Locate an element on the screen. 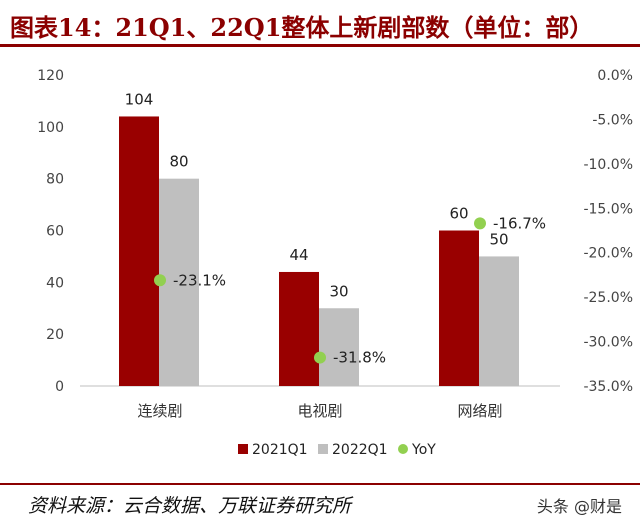  y2-tick-label: -10.0% is located at coordinates (608, 165).